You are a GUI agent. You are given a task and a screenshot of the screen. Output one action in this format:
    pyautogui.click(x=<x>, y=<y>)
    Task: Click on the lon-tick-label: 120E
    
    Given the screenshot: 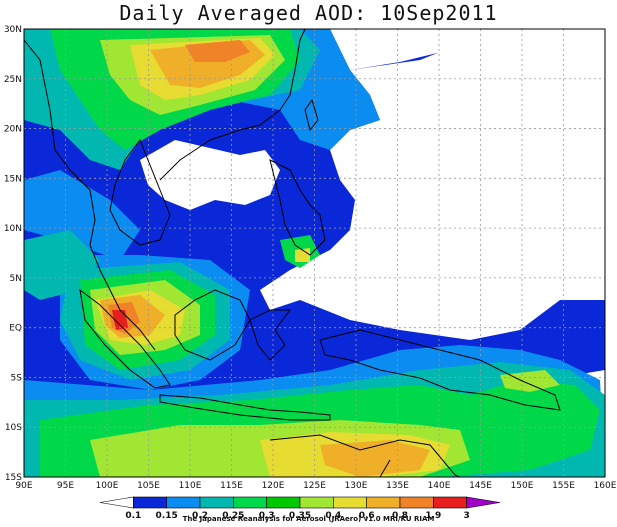 What is the action you would take?
    pyautogui.click(x=273, y=486)
    